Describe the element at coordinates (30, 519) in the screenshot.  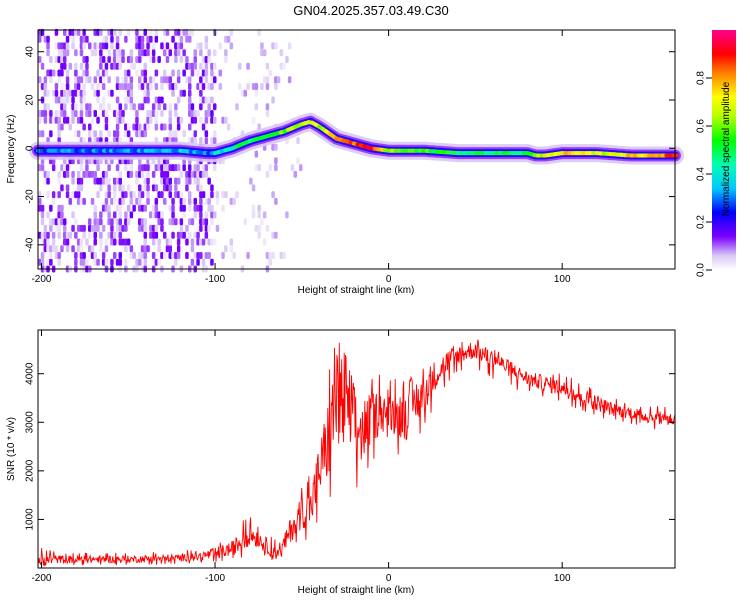
I see `y-tick-label: 1000` at that location.